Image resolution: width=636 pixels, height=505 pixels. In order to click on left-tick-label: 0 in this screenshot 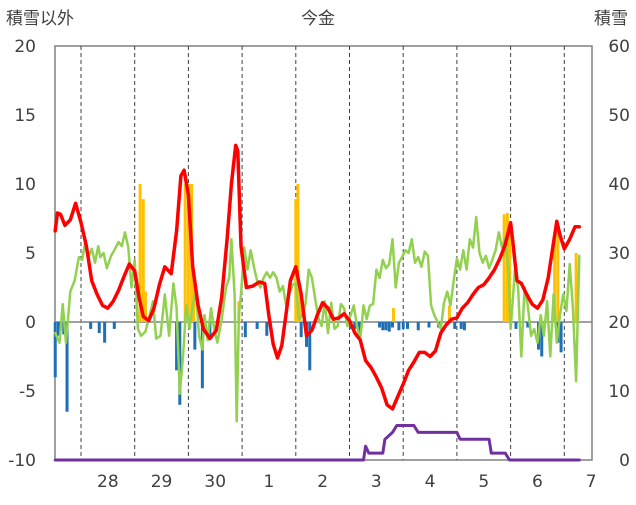, I will do `click(30, 323)`.